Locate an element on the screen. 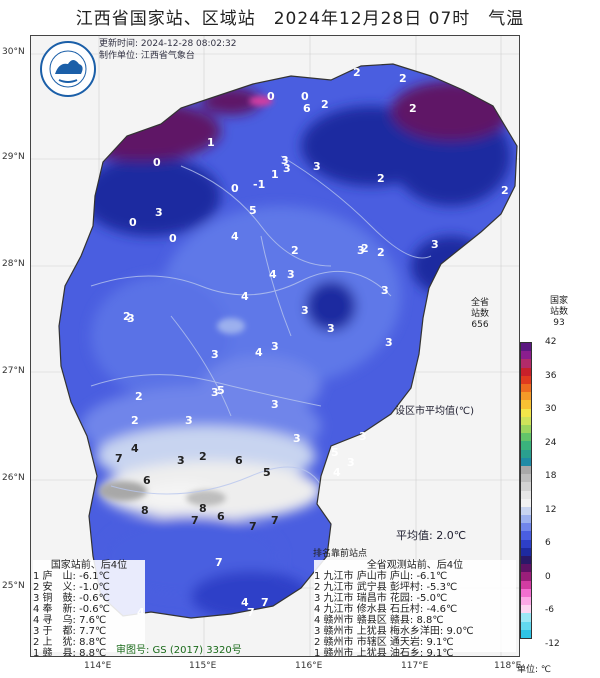  lat-label: 27°N is located at coordinates (13, 371).